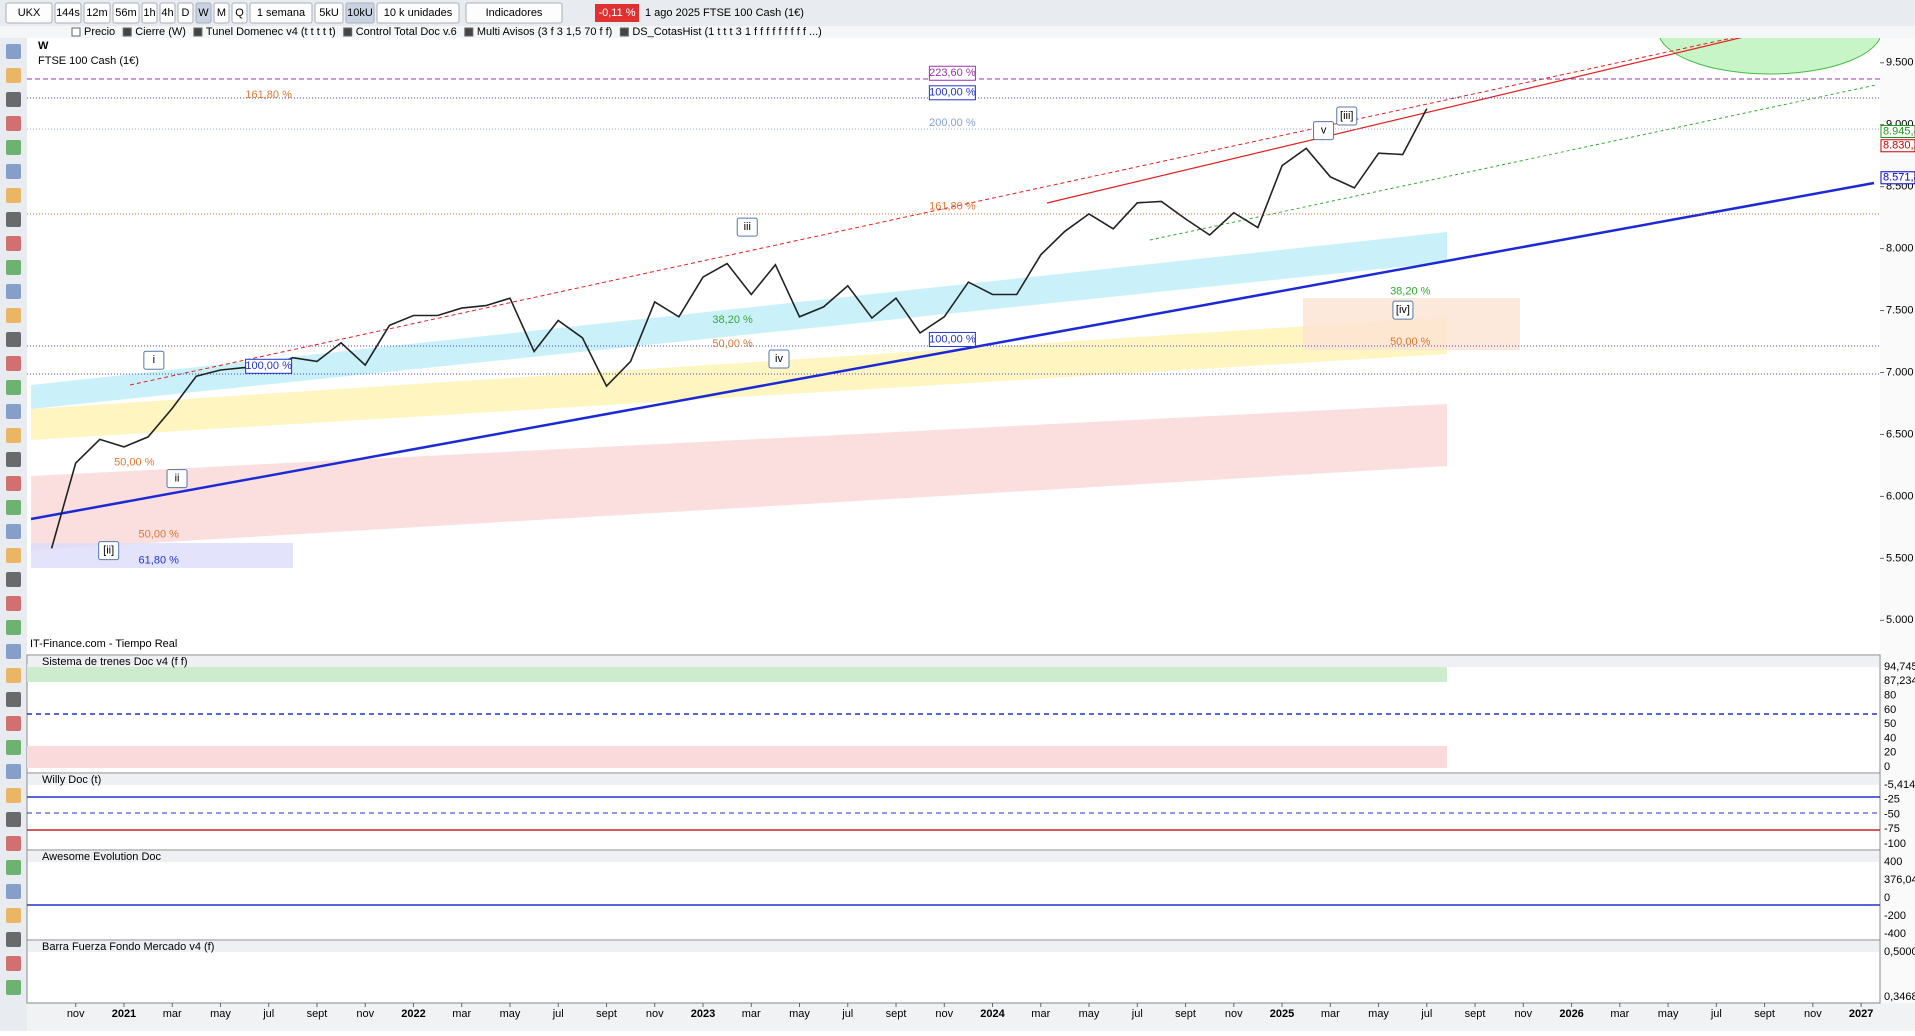 Image resolution: width=1915 pixels, height=1036 pixels. I want to click on toolbar-label: 1 semana, so click(281, 13).